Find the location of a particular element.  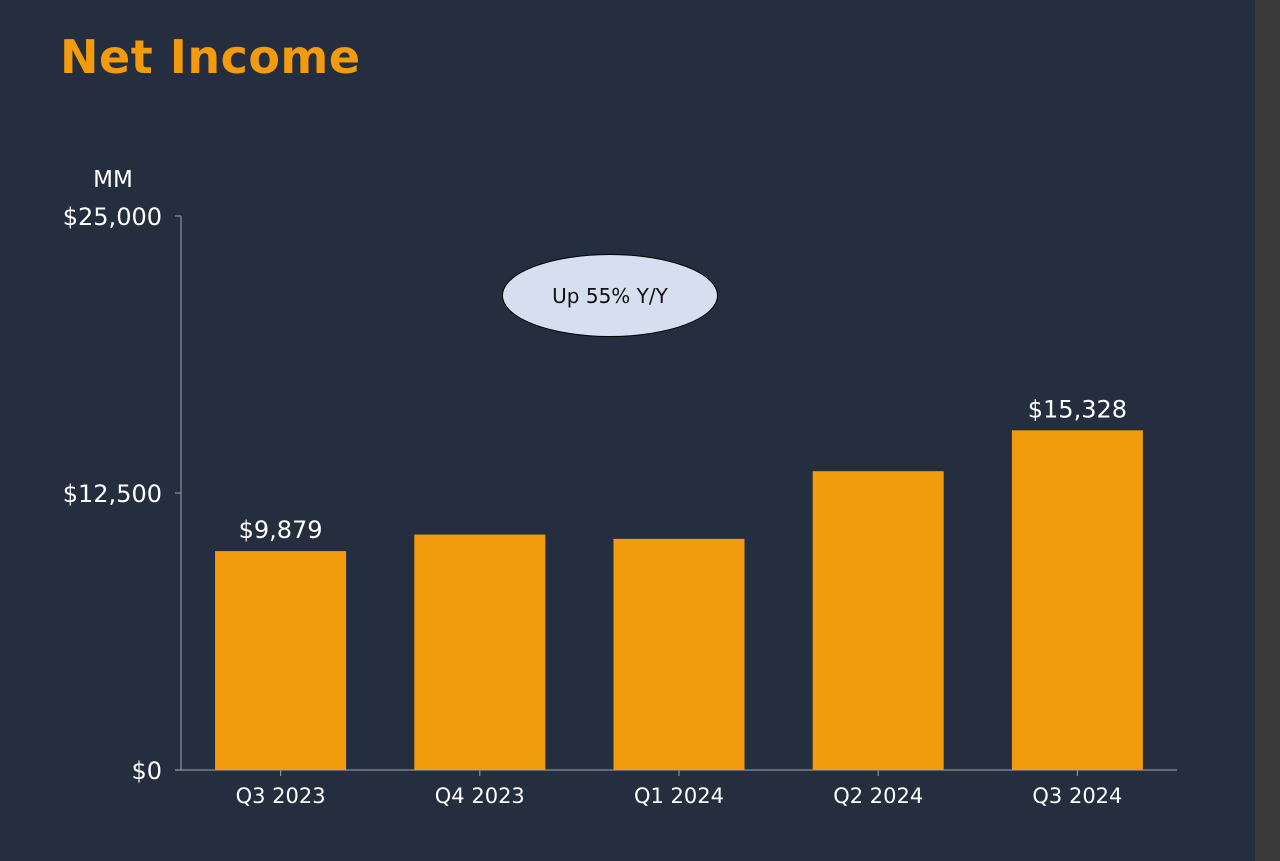

x-tick-label: Q3 2023 is located at coordinates (281, 796).